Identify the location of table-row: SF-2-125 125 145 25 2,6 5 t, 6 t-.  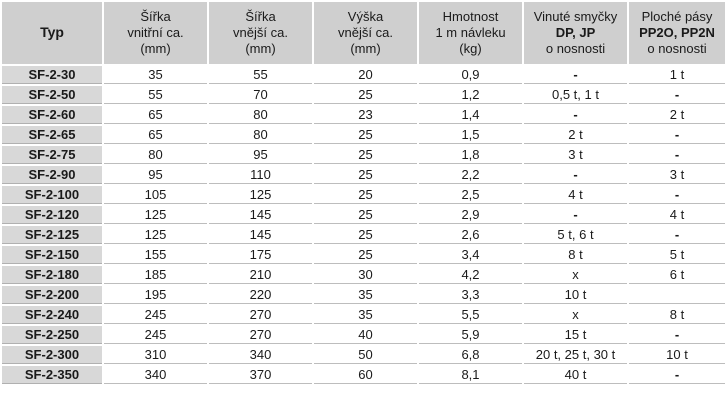
(363, 235).